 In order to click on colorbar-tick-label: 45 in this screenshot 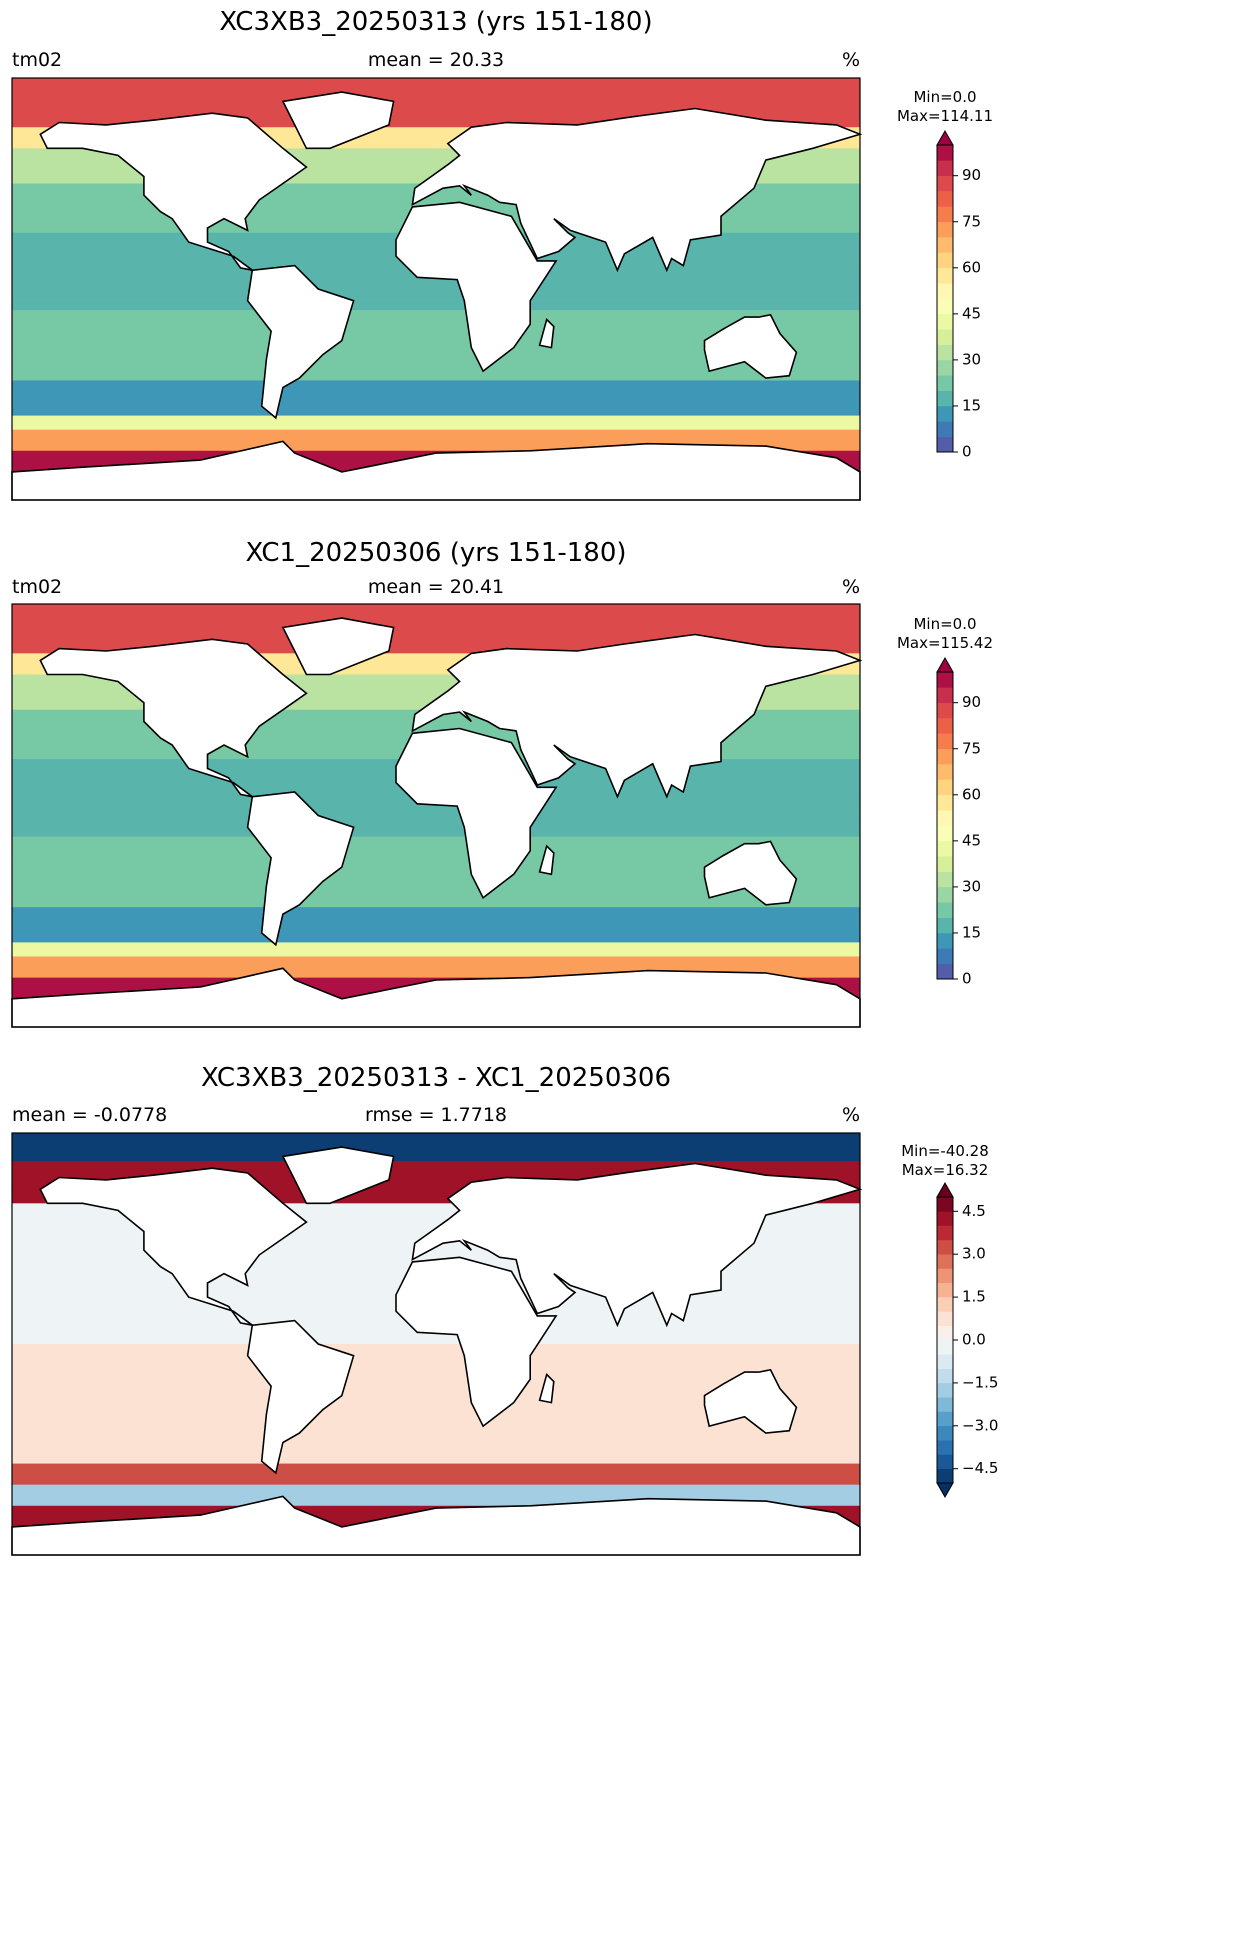, I will do `click(971, 313)`.